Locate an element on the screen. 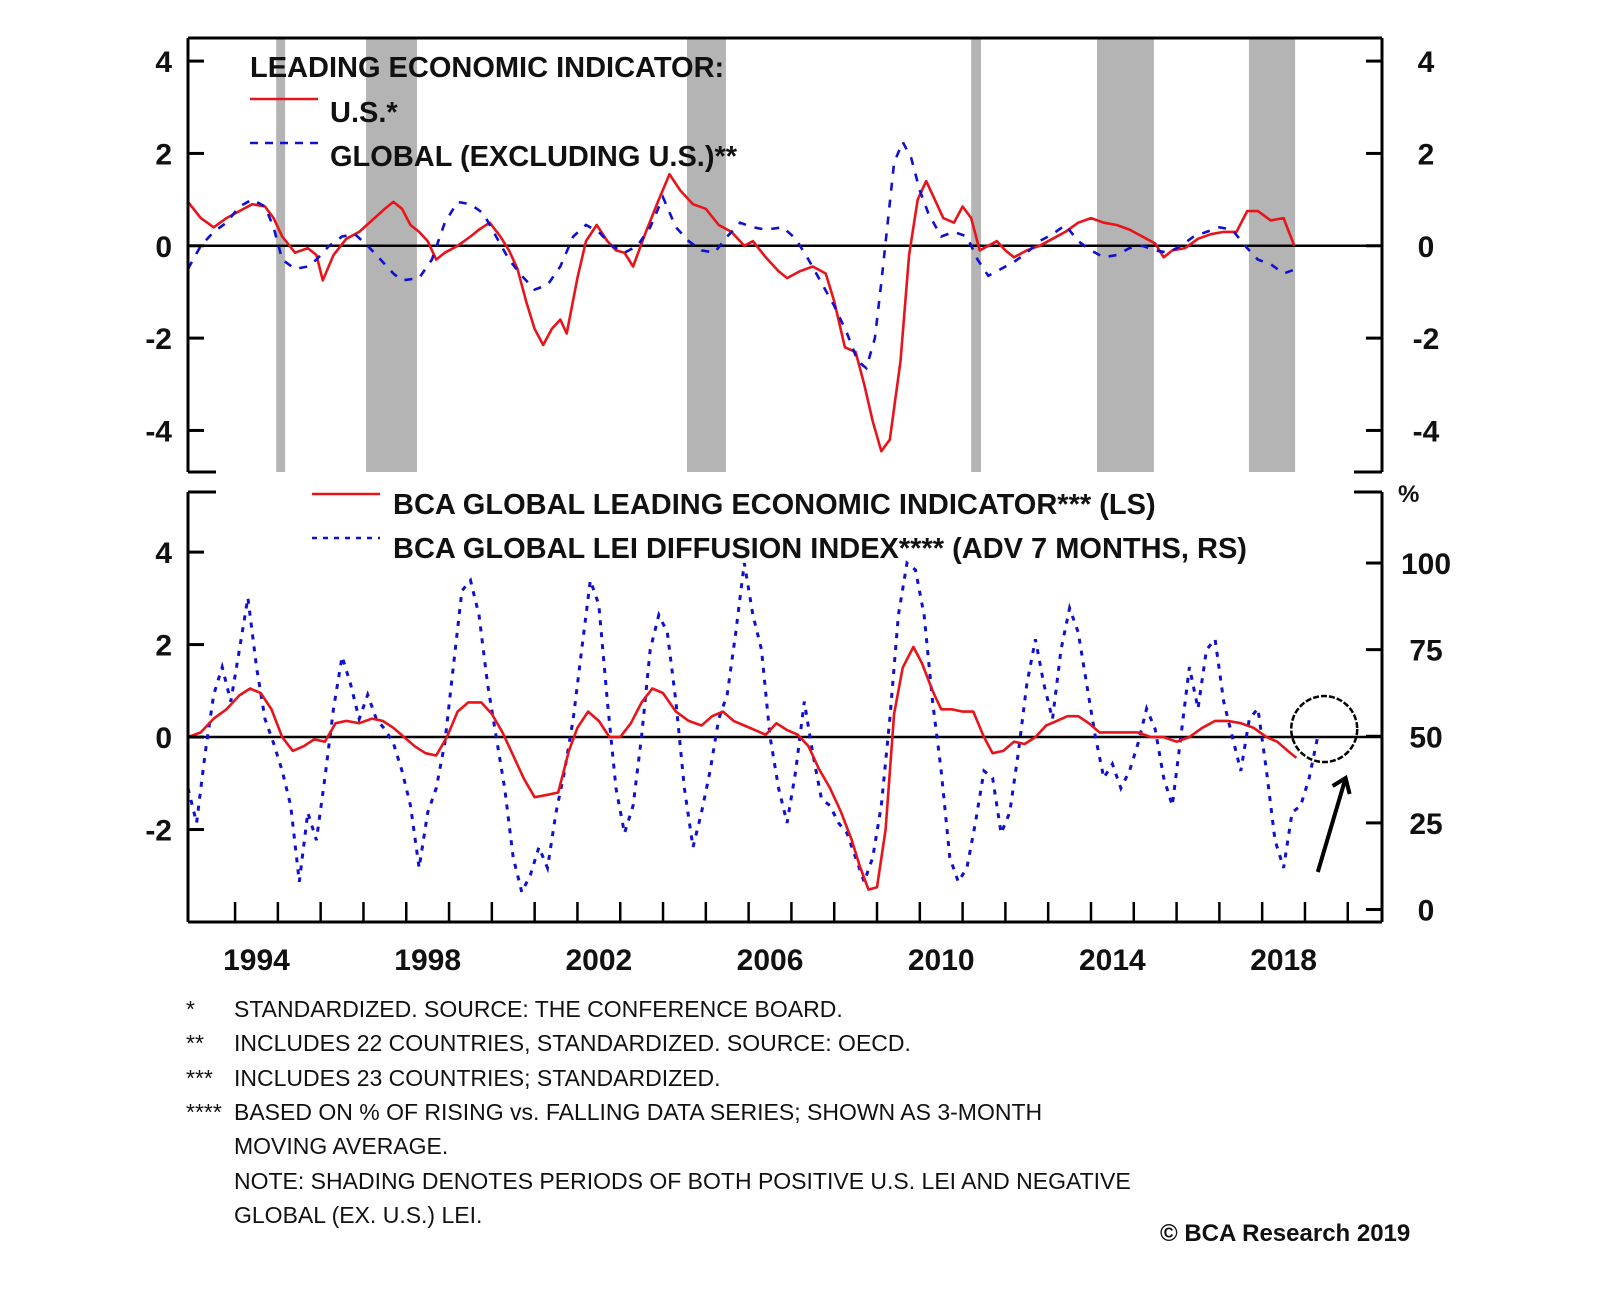 Image resolution: width=1600 pixels, height=1290 pixels. footnote: *** INCLUDES 23 COUNTRIES; STANDARDIZED. is located at coordinates (453, 1078).